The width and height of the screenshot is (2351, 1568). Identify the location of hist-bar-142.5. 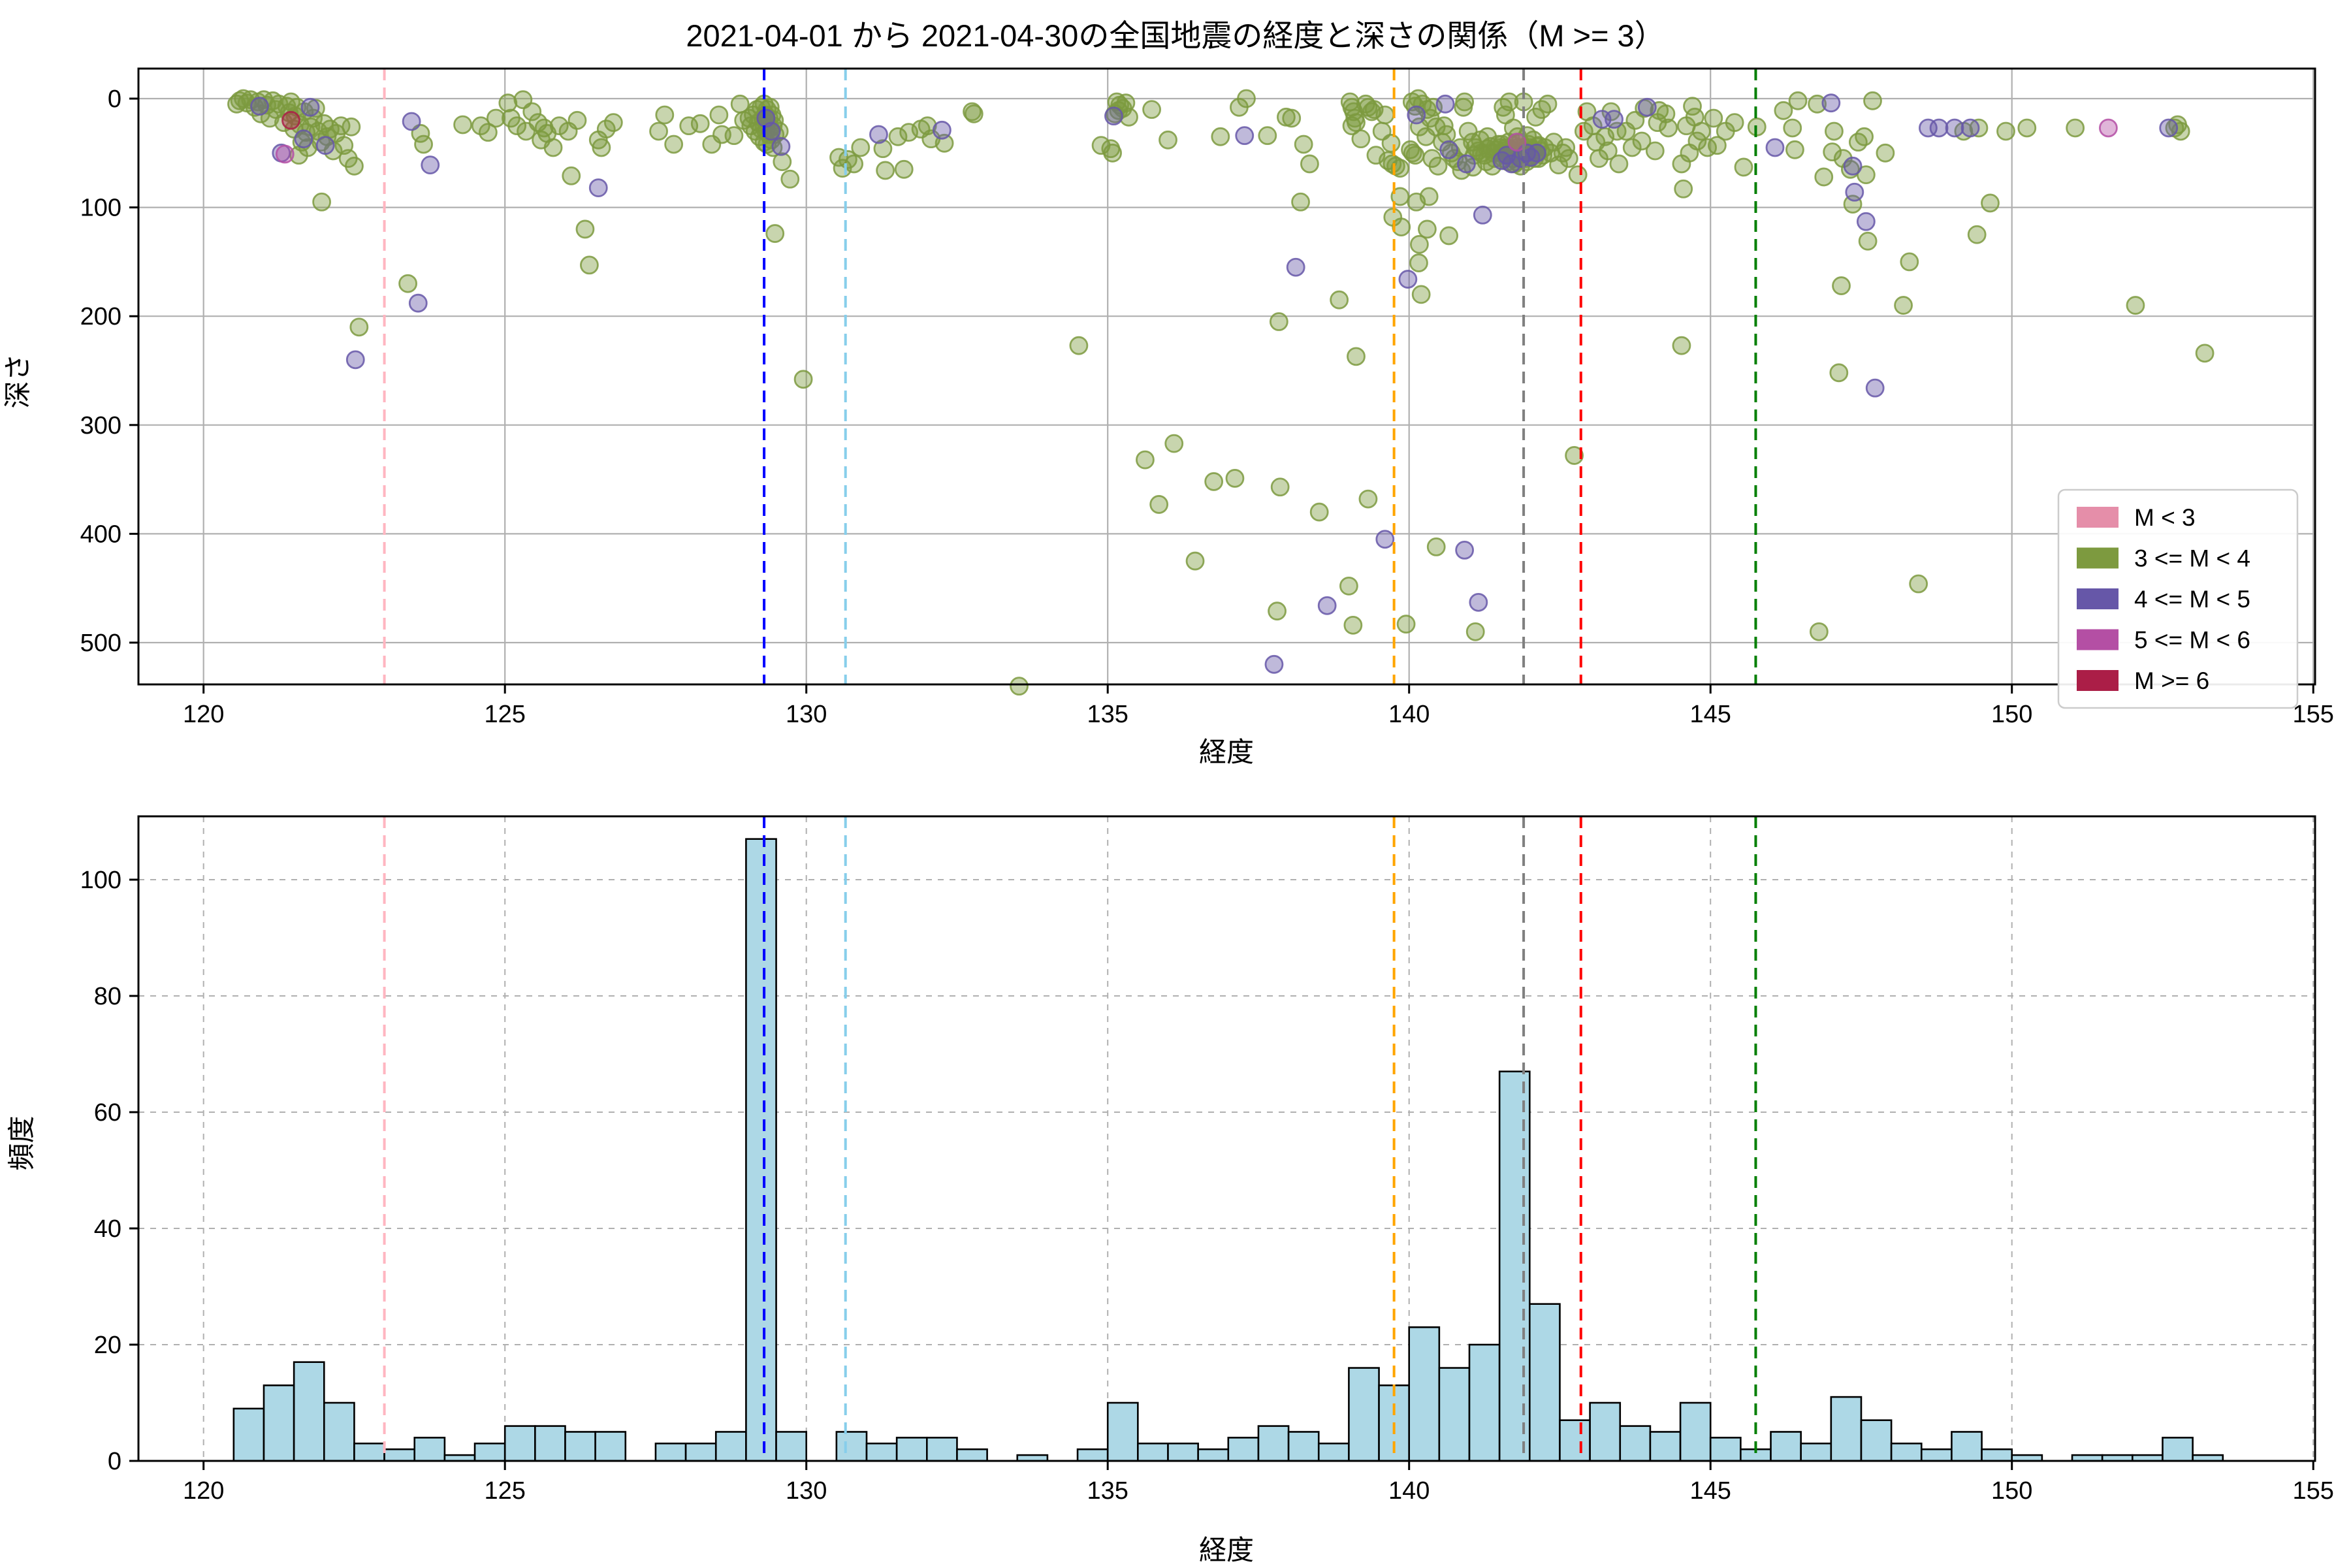
(1575, 1440).